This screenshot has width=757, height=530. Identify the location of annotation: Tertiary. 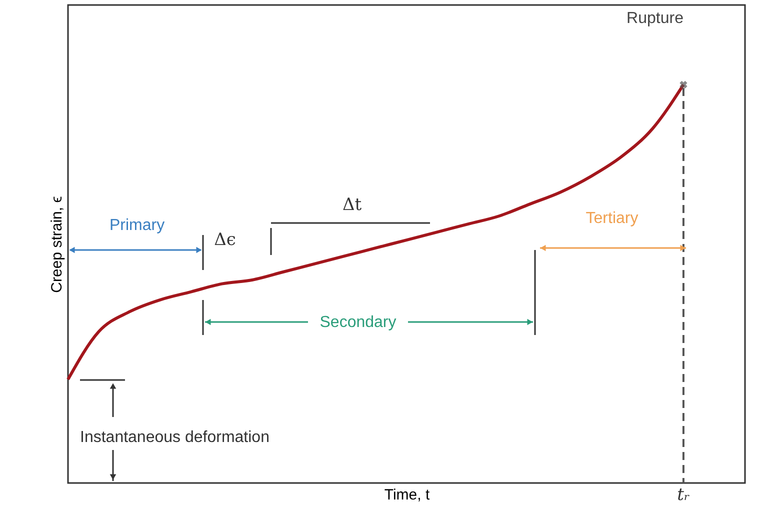
(612, 218).